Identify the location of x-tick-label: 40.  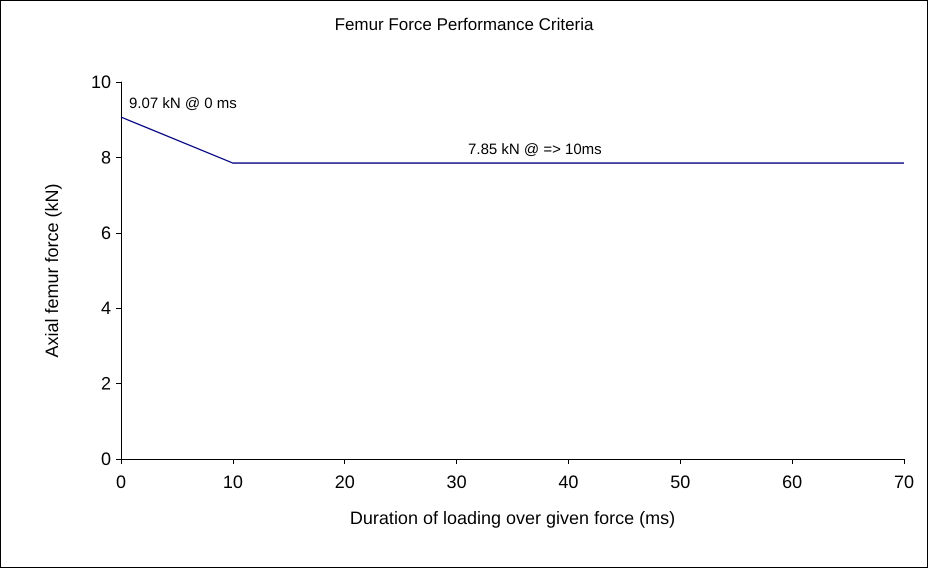
(568, 482).